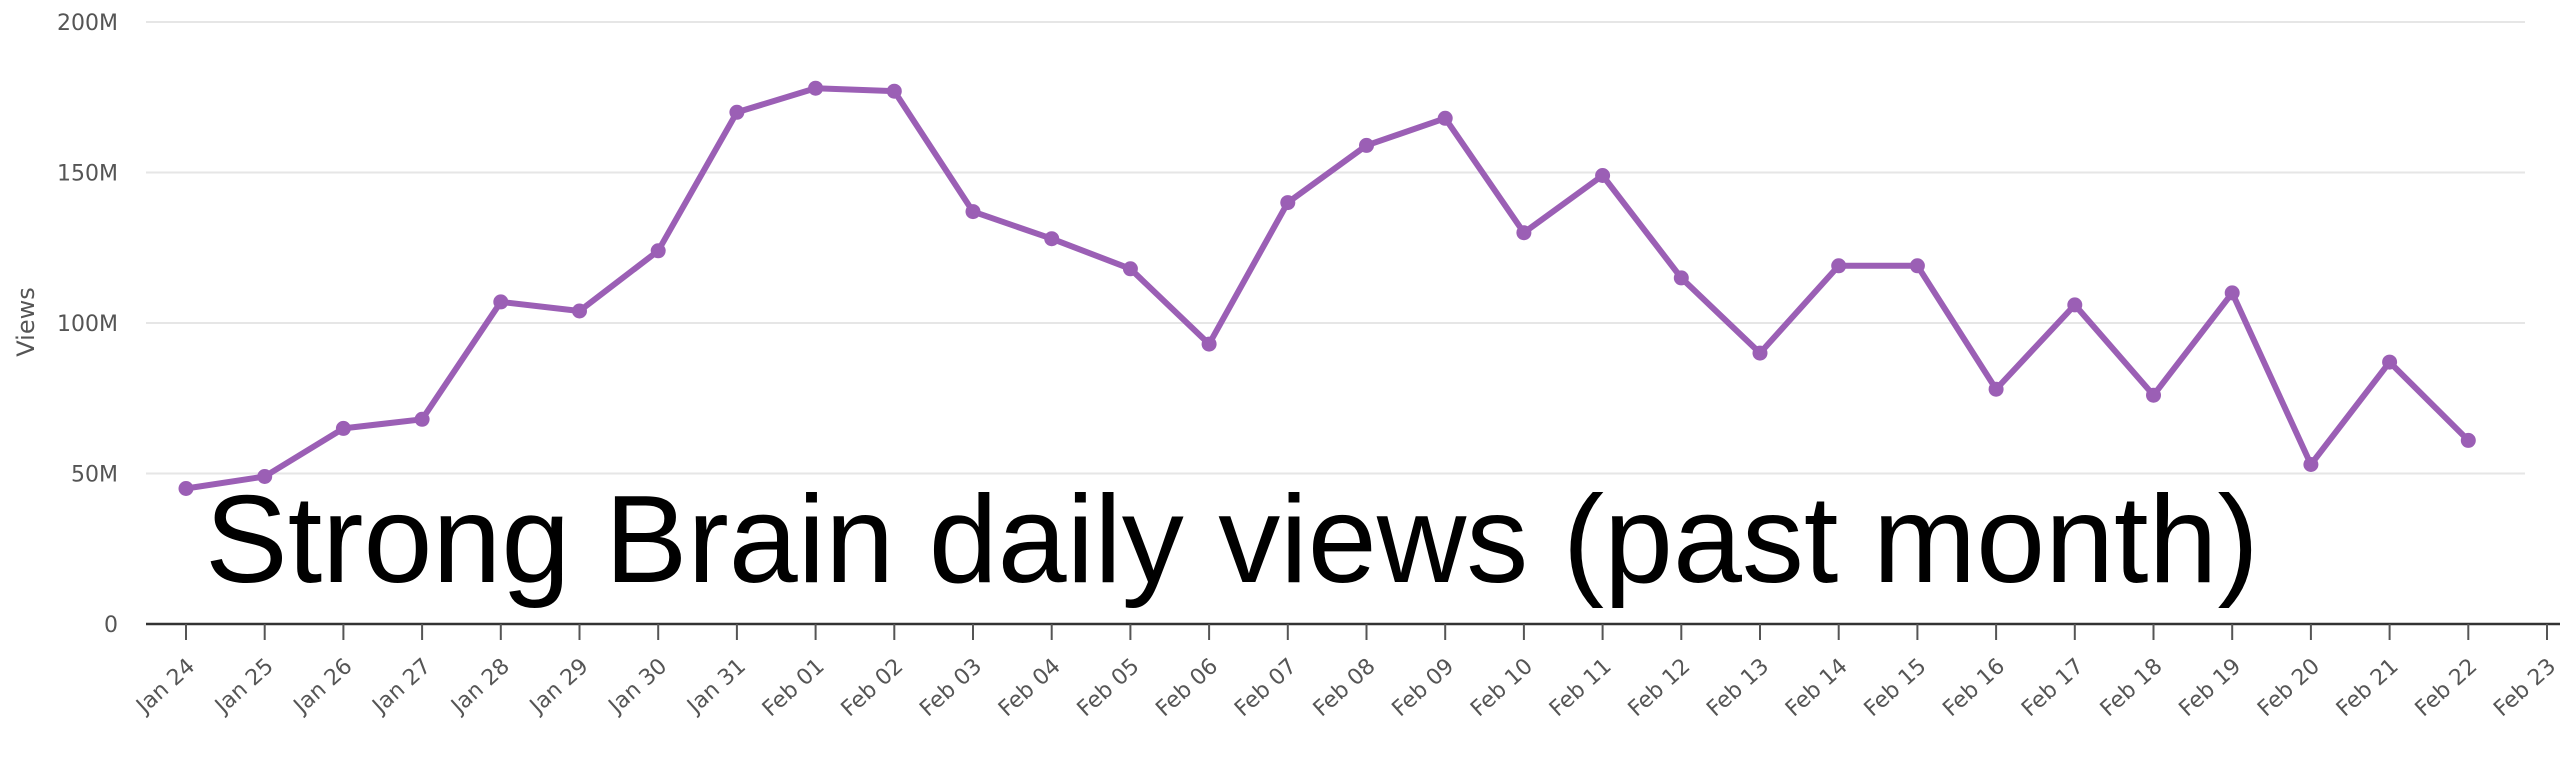 The height and width of the screenshot is (769, 2560). Describe the element at coordinates (1187, 688) in the screenshot. I see `x-tick-label: Feb 06` at that location.